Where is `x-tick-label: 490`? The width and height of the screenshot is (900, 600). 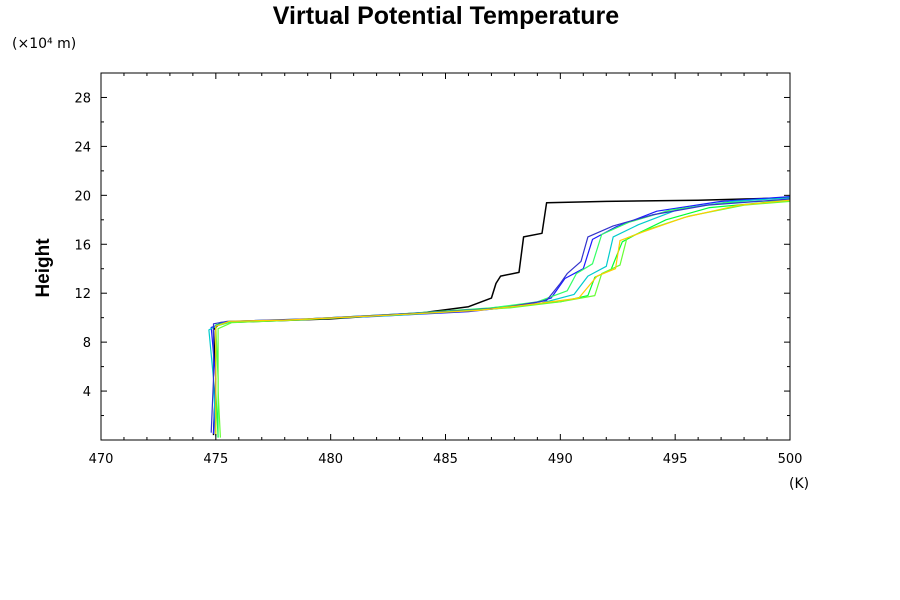
x-tick-label: 490 is located at coordinates (560, 459).